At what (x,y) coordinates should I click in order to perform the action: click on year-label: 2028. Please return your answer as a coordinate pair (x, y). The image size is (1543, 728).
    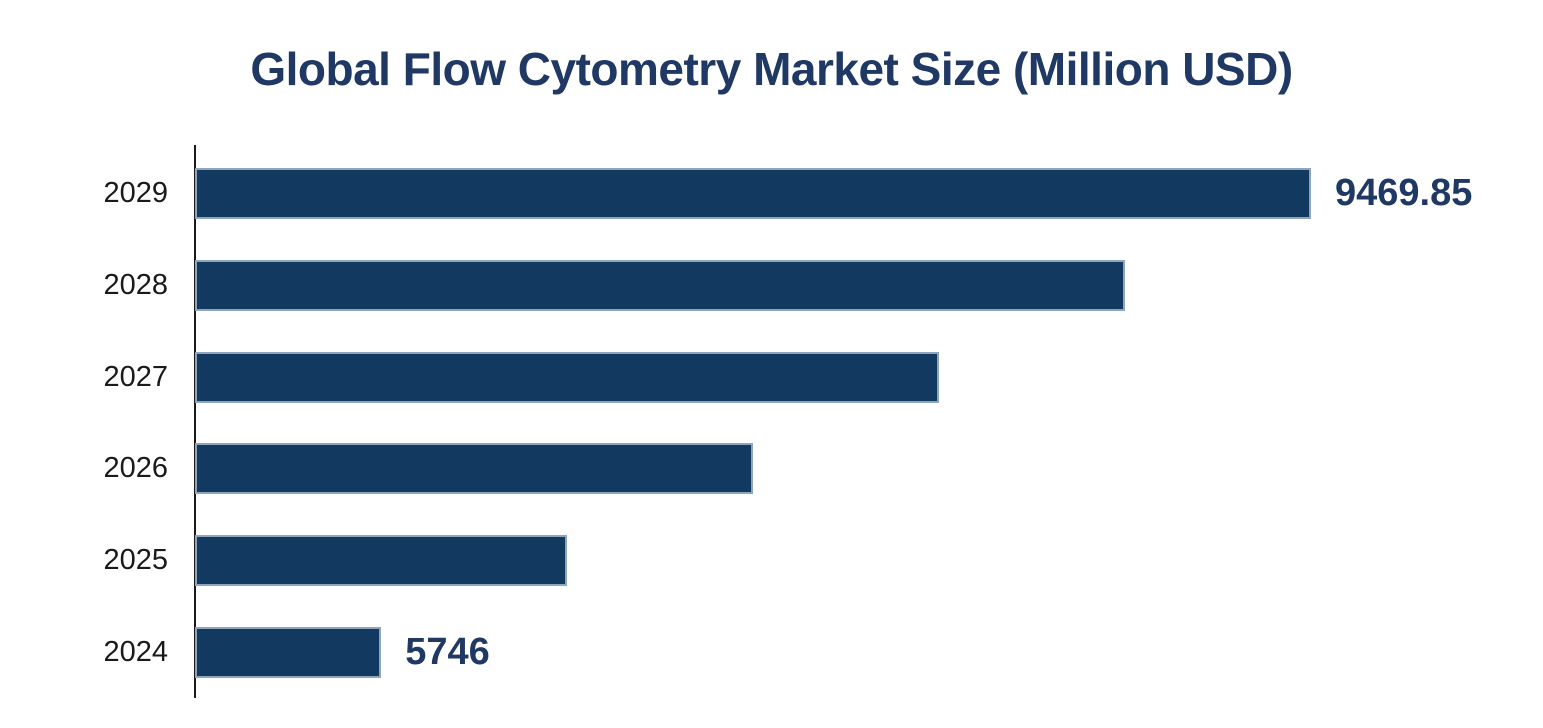
    Looking at the image, I should click on (135, 284).